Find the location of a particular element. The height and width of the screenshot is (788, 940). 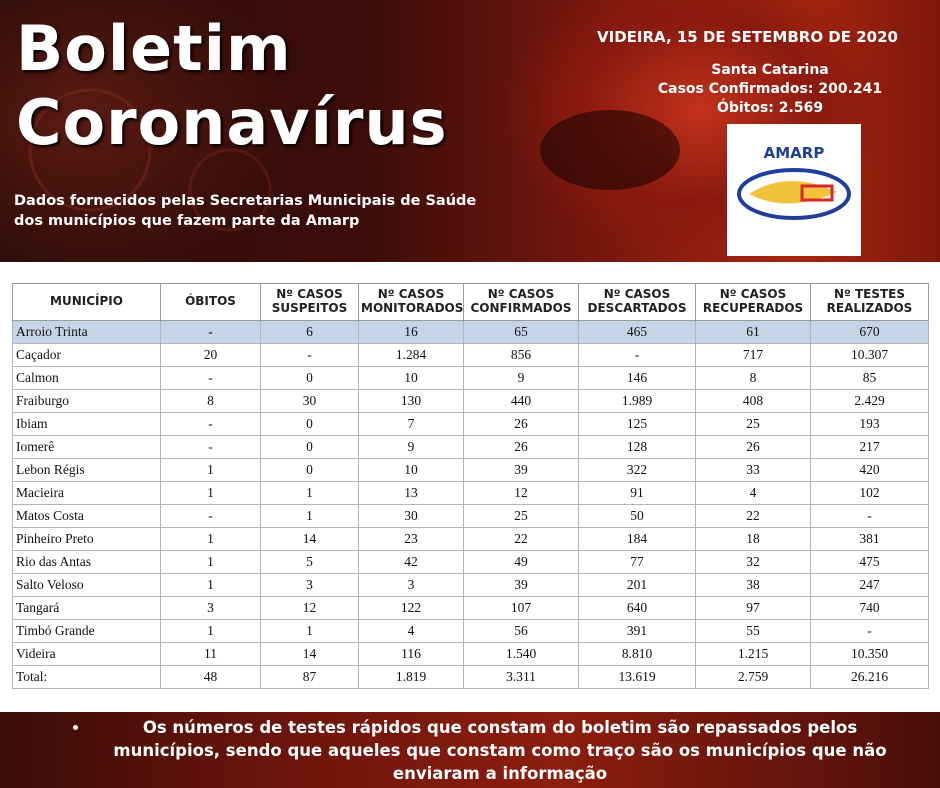

title-line: Boletim is located at coordinates (154, 48).